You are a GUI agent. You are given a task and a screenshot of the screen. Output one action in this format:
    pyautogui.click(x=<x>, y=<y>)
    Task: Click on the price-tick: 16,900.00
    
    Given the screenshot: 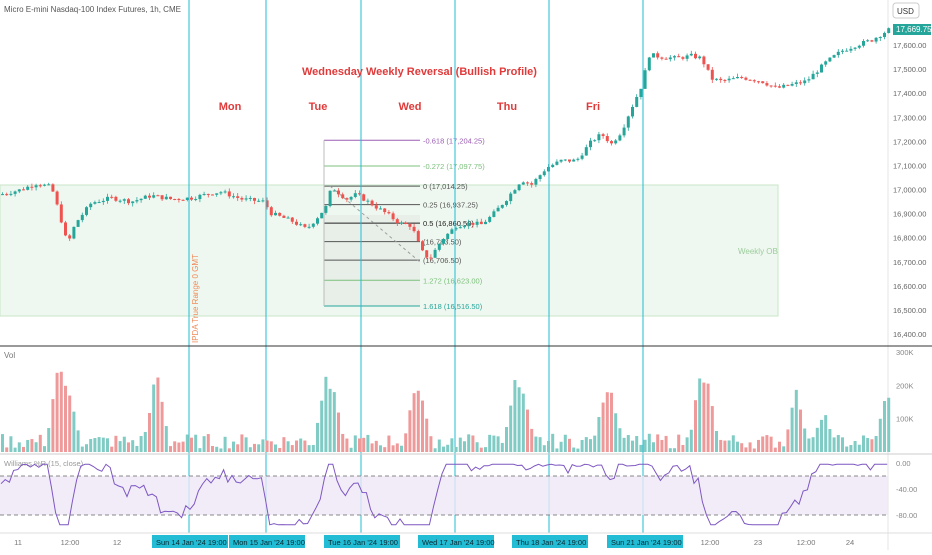 What is the action you would take?
    pyautogui.click(x=909, y=214)
    